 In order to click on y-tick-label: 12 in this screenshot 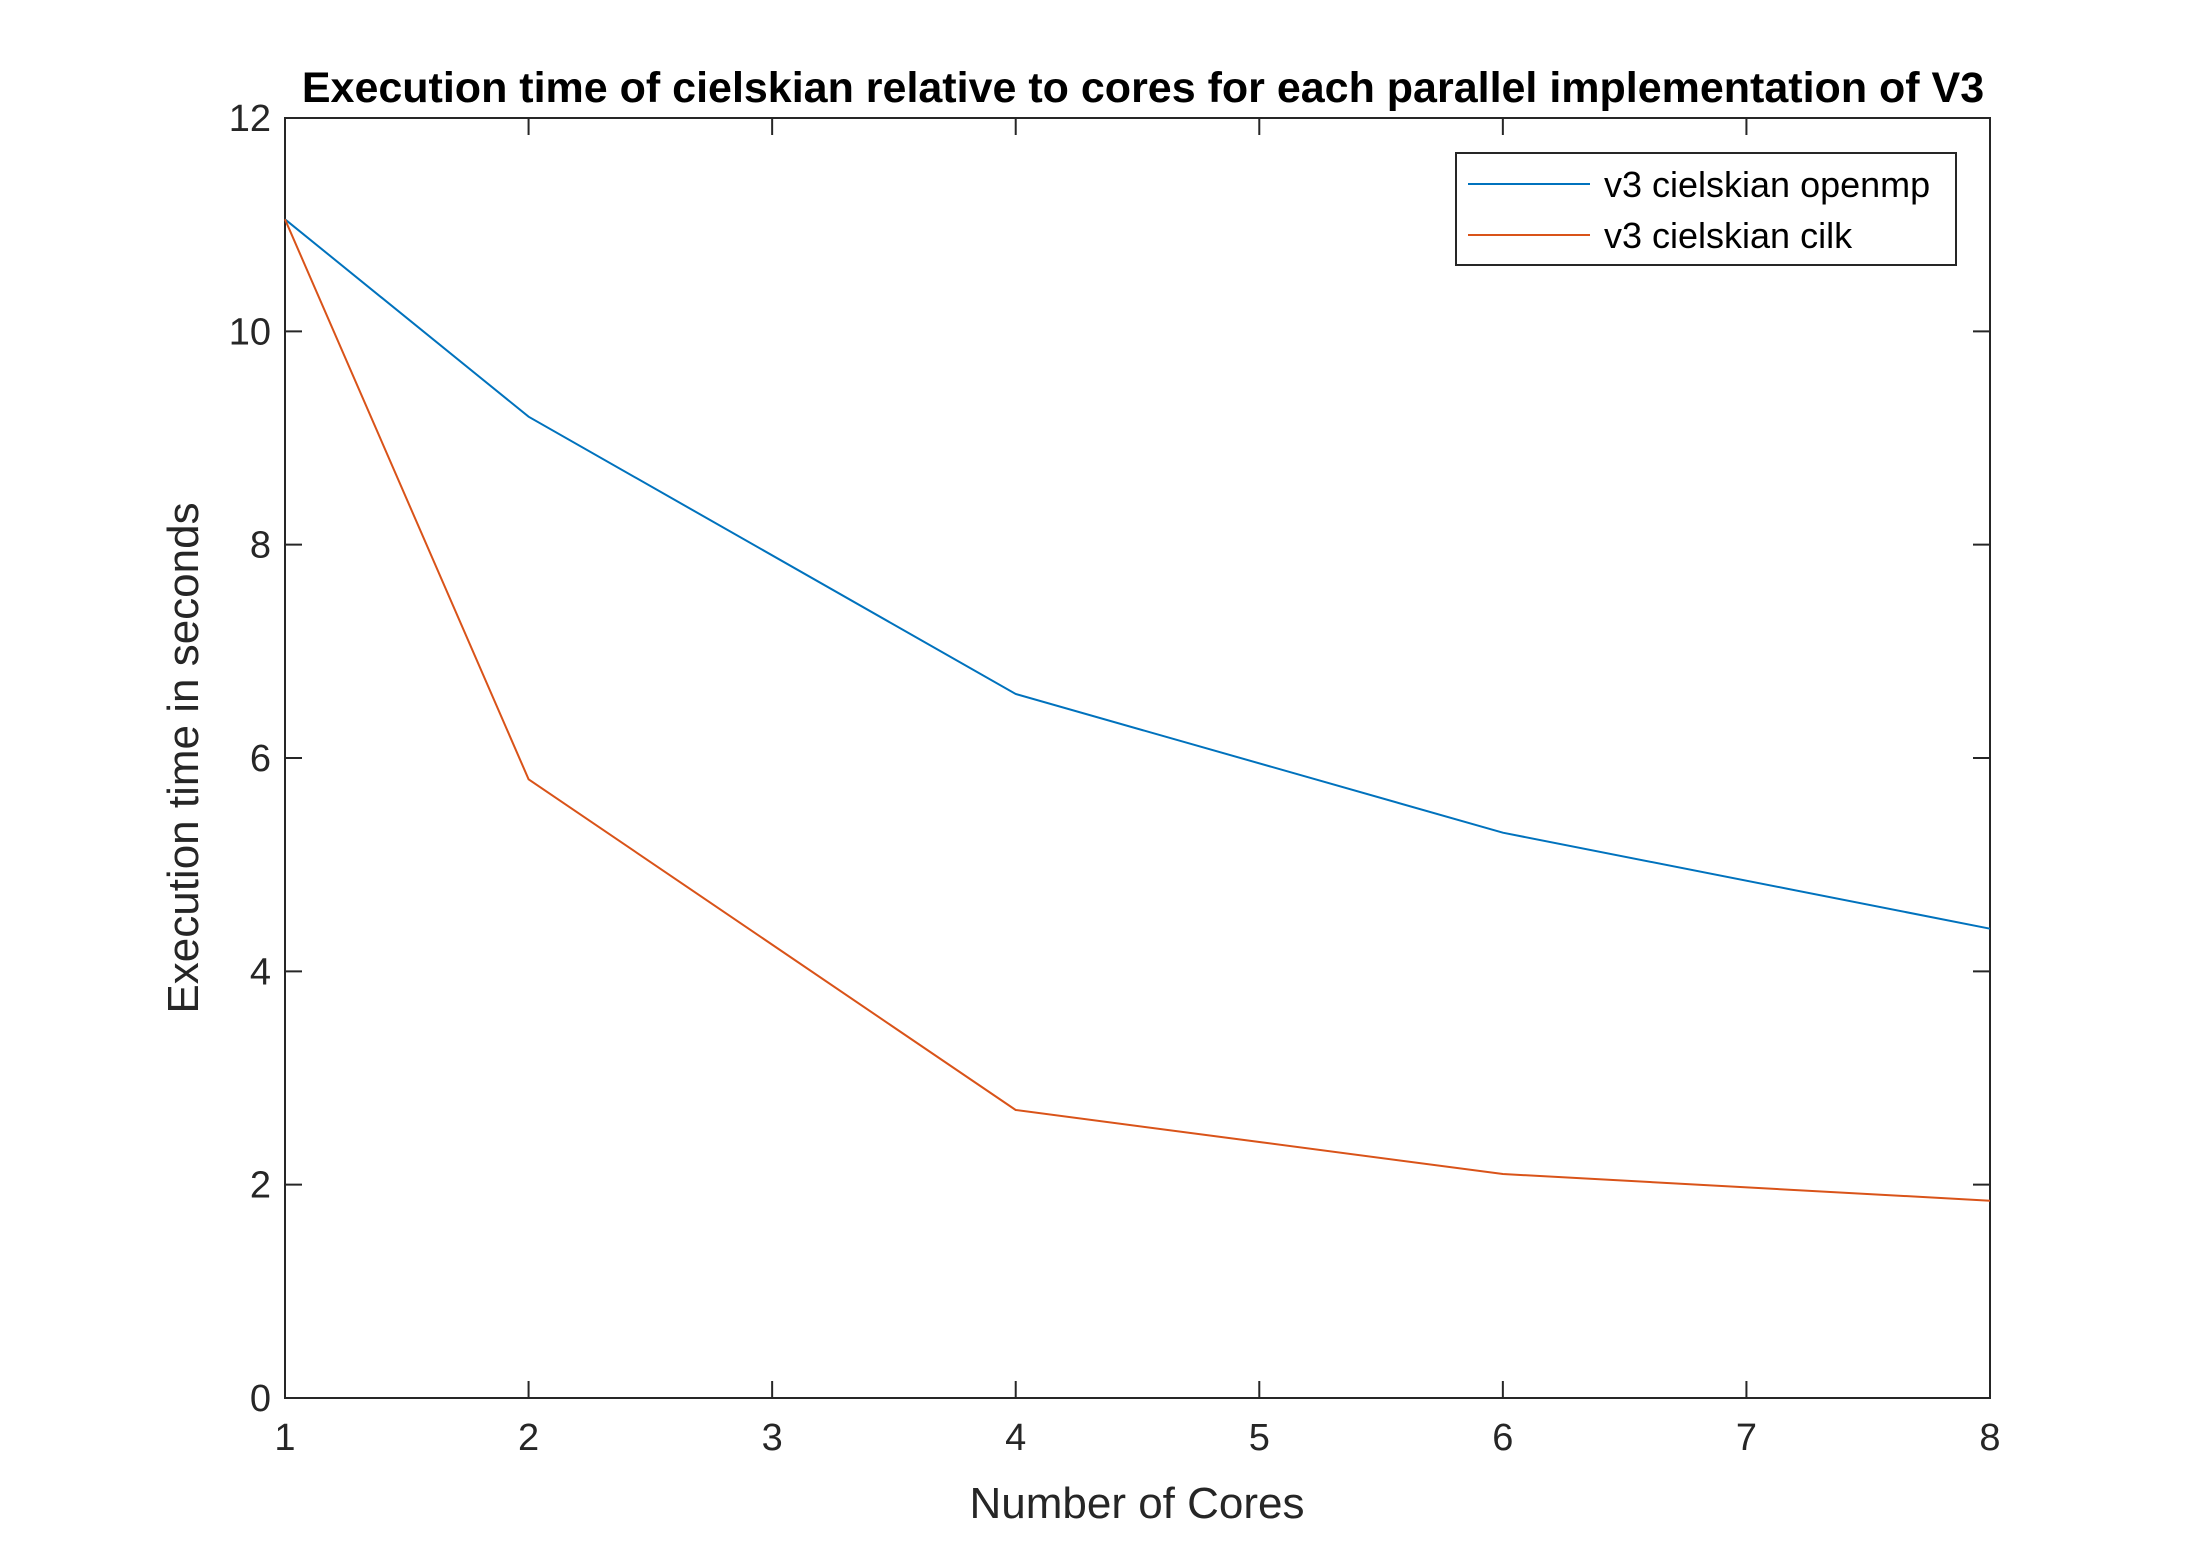, I will do `click(250, 119)`.